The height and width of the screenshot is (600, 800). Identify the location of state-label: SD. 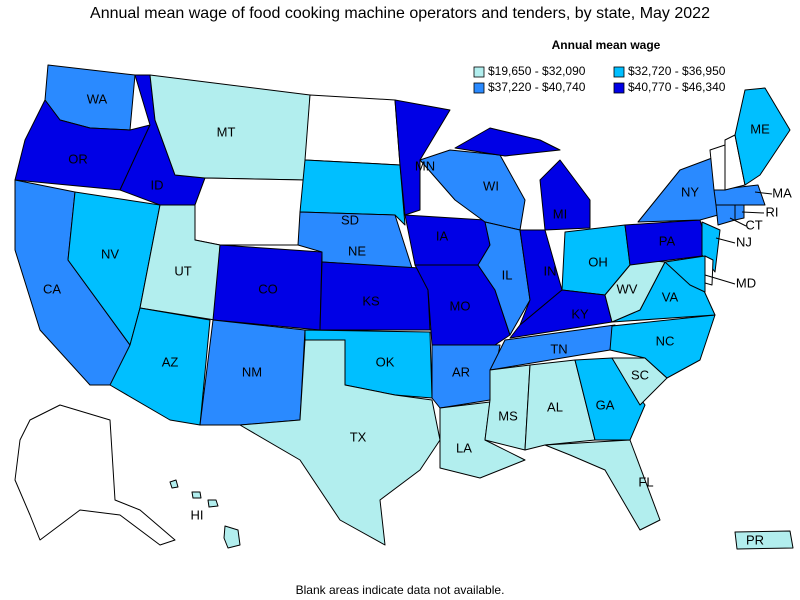
(350, 219).